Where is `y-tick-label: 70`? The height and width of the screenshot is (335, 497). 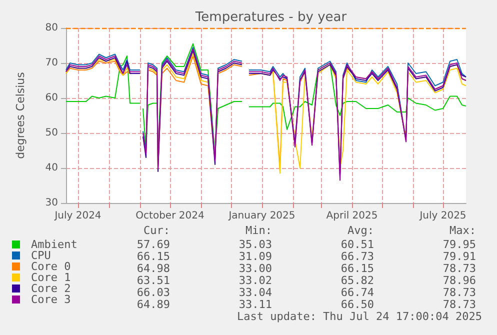 y-tick-label: 70 is located at coordinates (51, 63).